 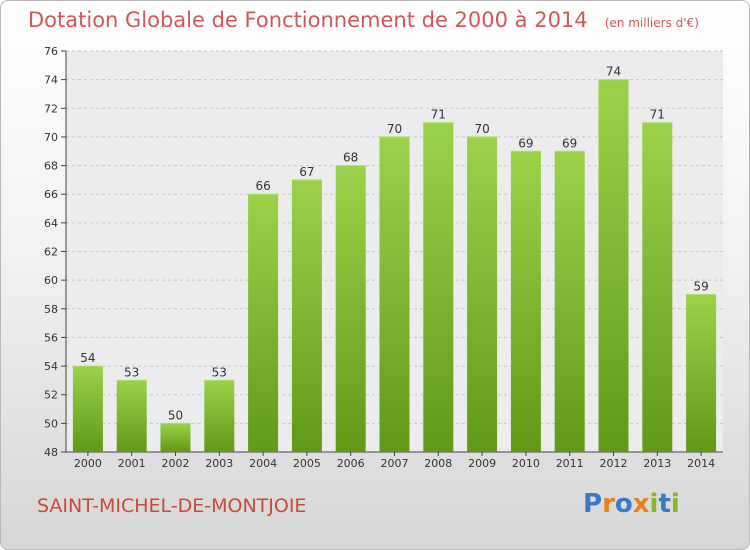 I want to click on bar-value-label: 50, so click(x=175, y=415).